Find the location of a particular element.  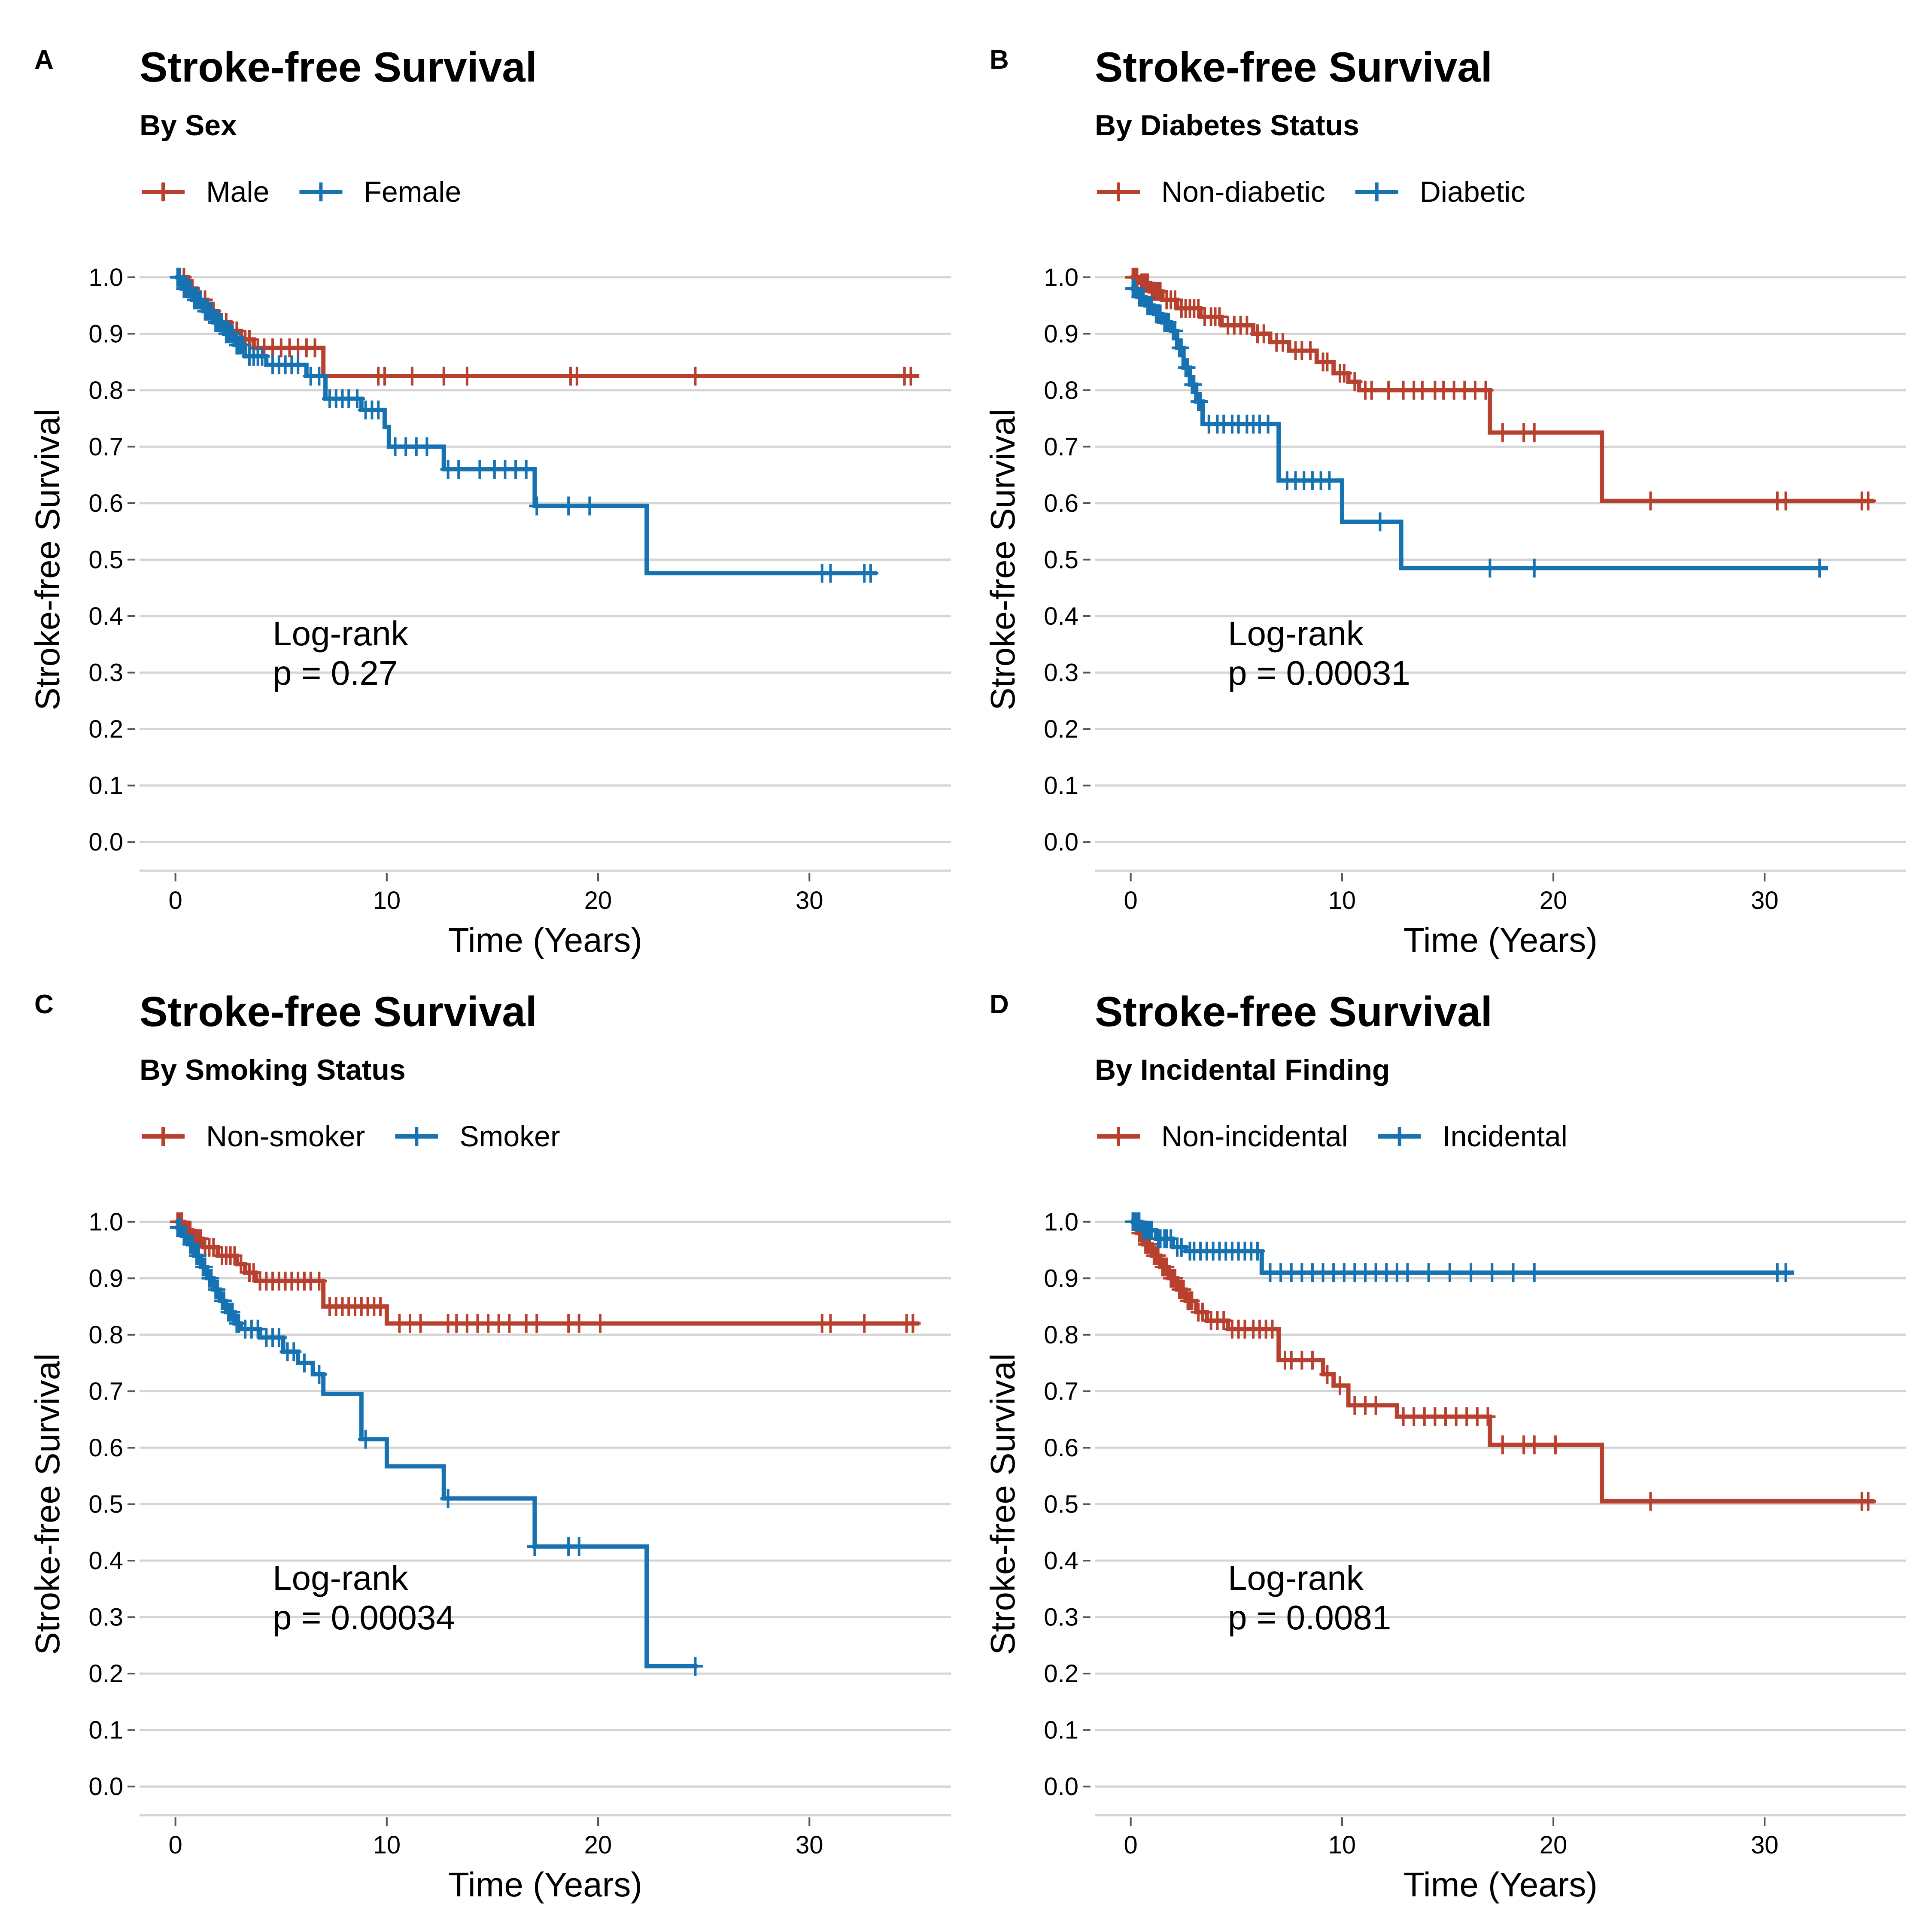

legend-label: Incidental is located at coordinates (1505, 1136).